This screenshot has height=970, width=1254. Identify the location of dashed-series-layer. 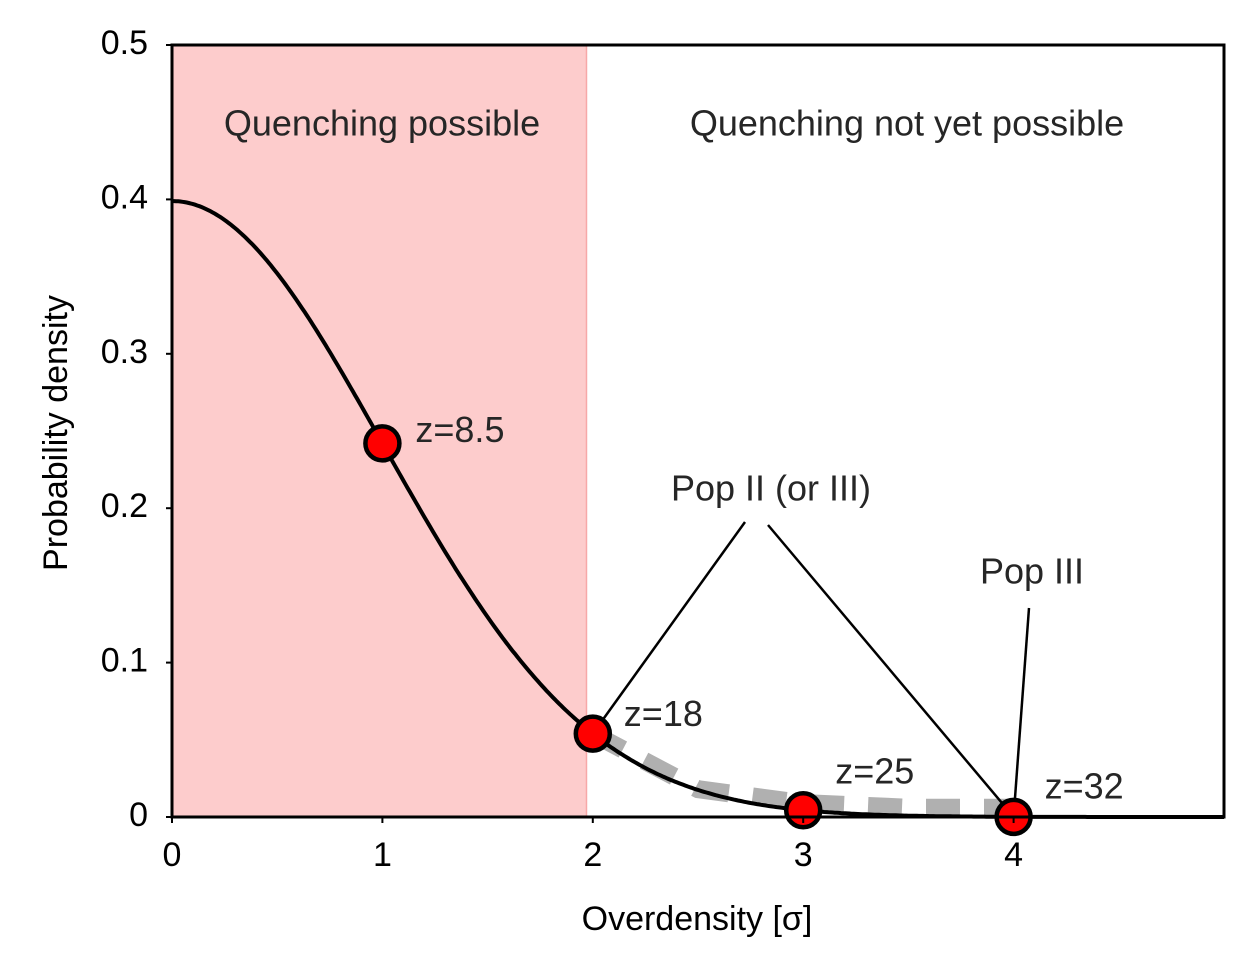
(801, 771).